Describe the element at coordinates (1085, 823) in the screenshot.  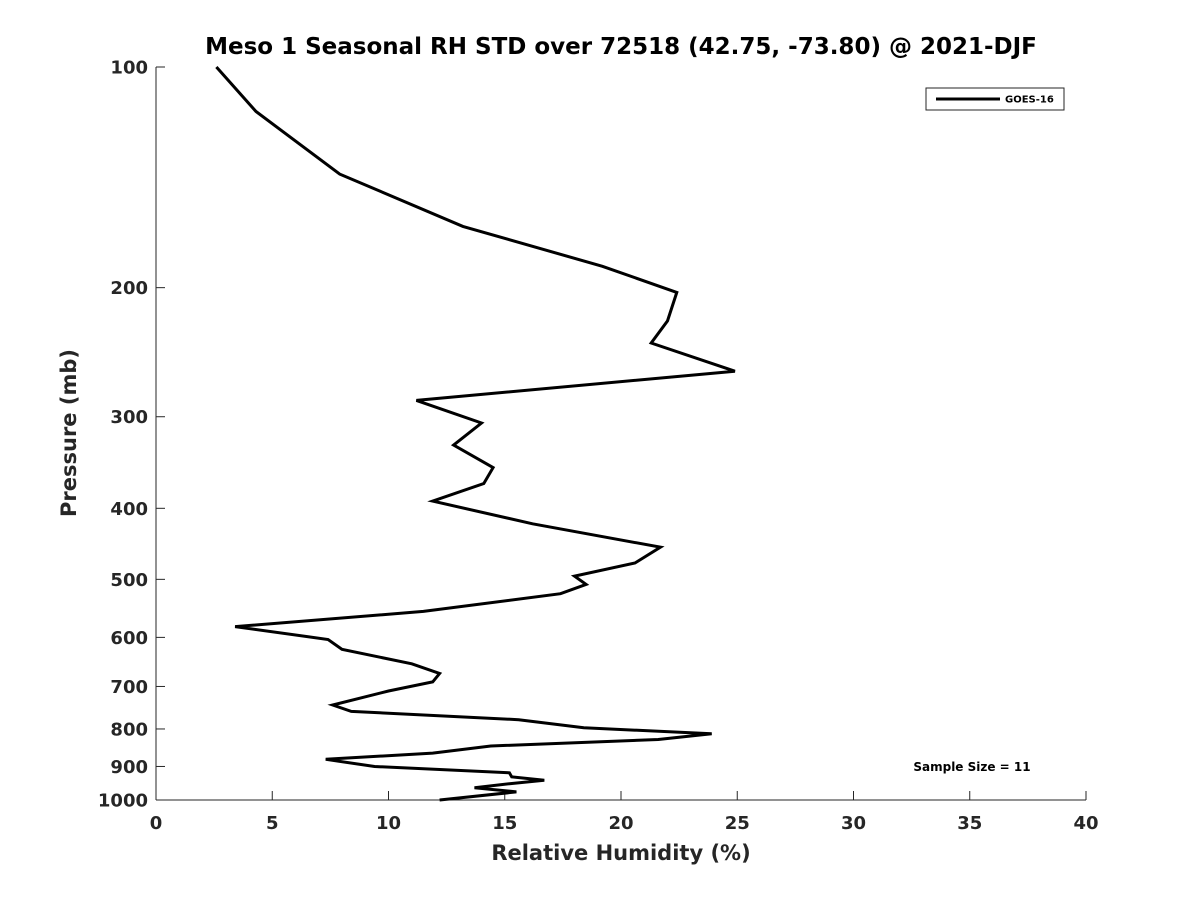
I see `x-tick-label: 40` at that location.